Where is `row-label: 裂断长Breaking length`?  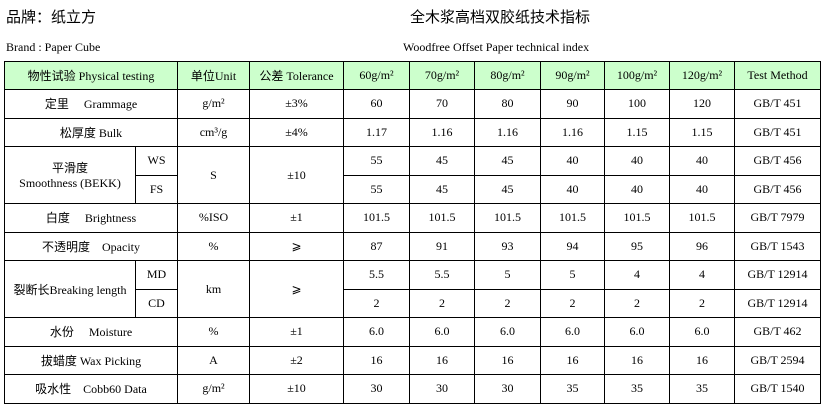 row-label: 裂断长Breaking length is located at coordinates (70, 289).